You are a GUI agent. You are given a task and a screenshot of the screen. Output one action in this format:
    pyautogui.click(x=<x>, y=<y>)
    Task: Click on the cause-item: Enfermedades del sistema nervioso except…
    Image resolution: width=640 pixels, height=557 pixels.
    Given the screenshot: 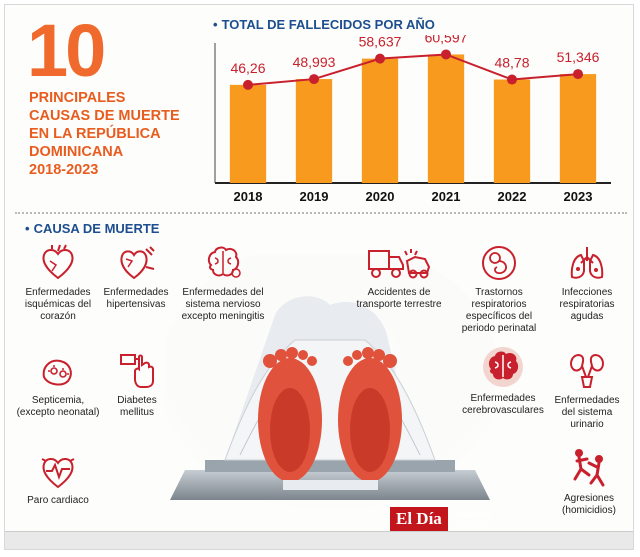 What is the action you would take?
    pyautogui.click(x=223, y=283)
    